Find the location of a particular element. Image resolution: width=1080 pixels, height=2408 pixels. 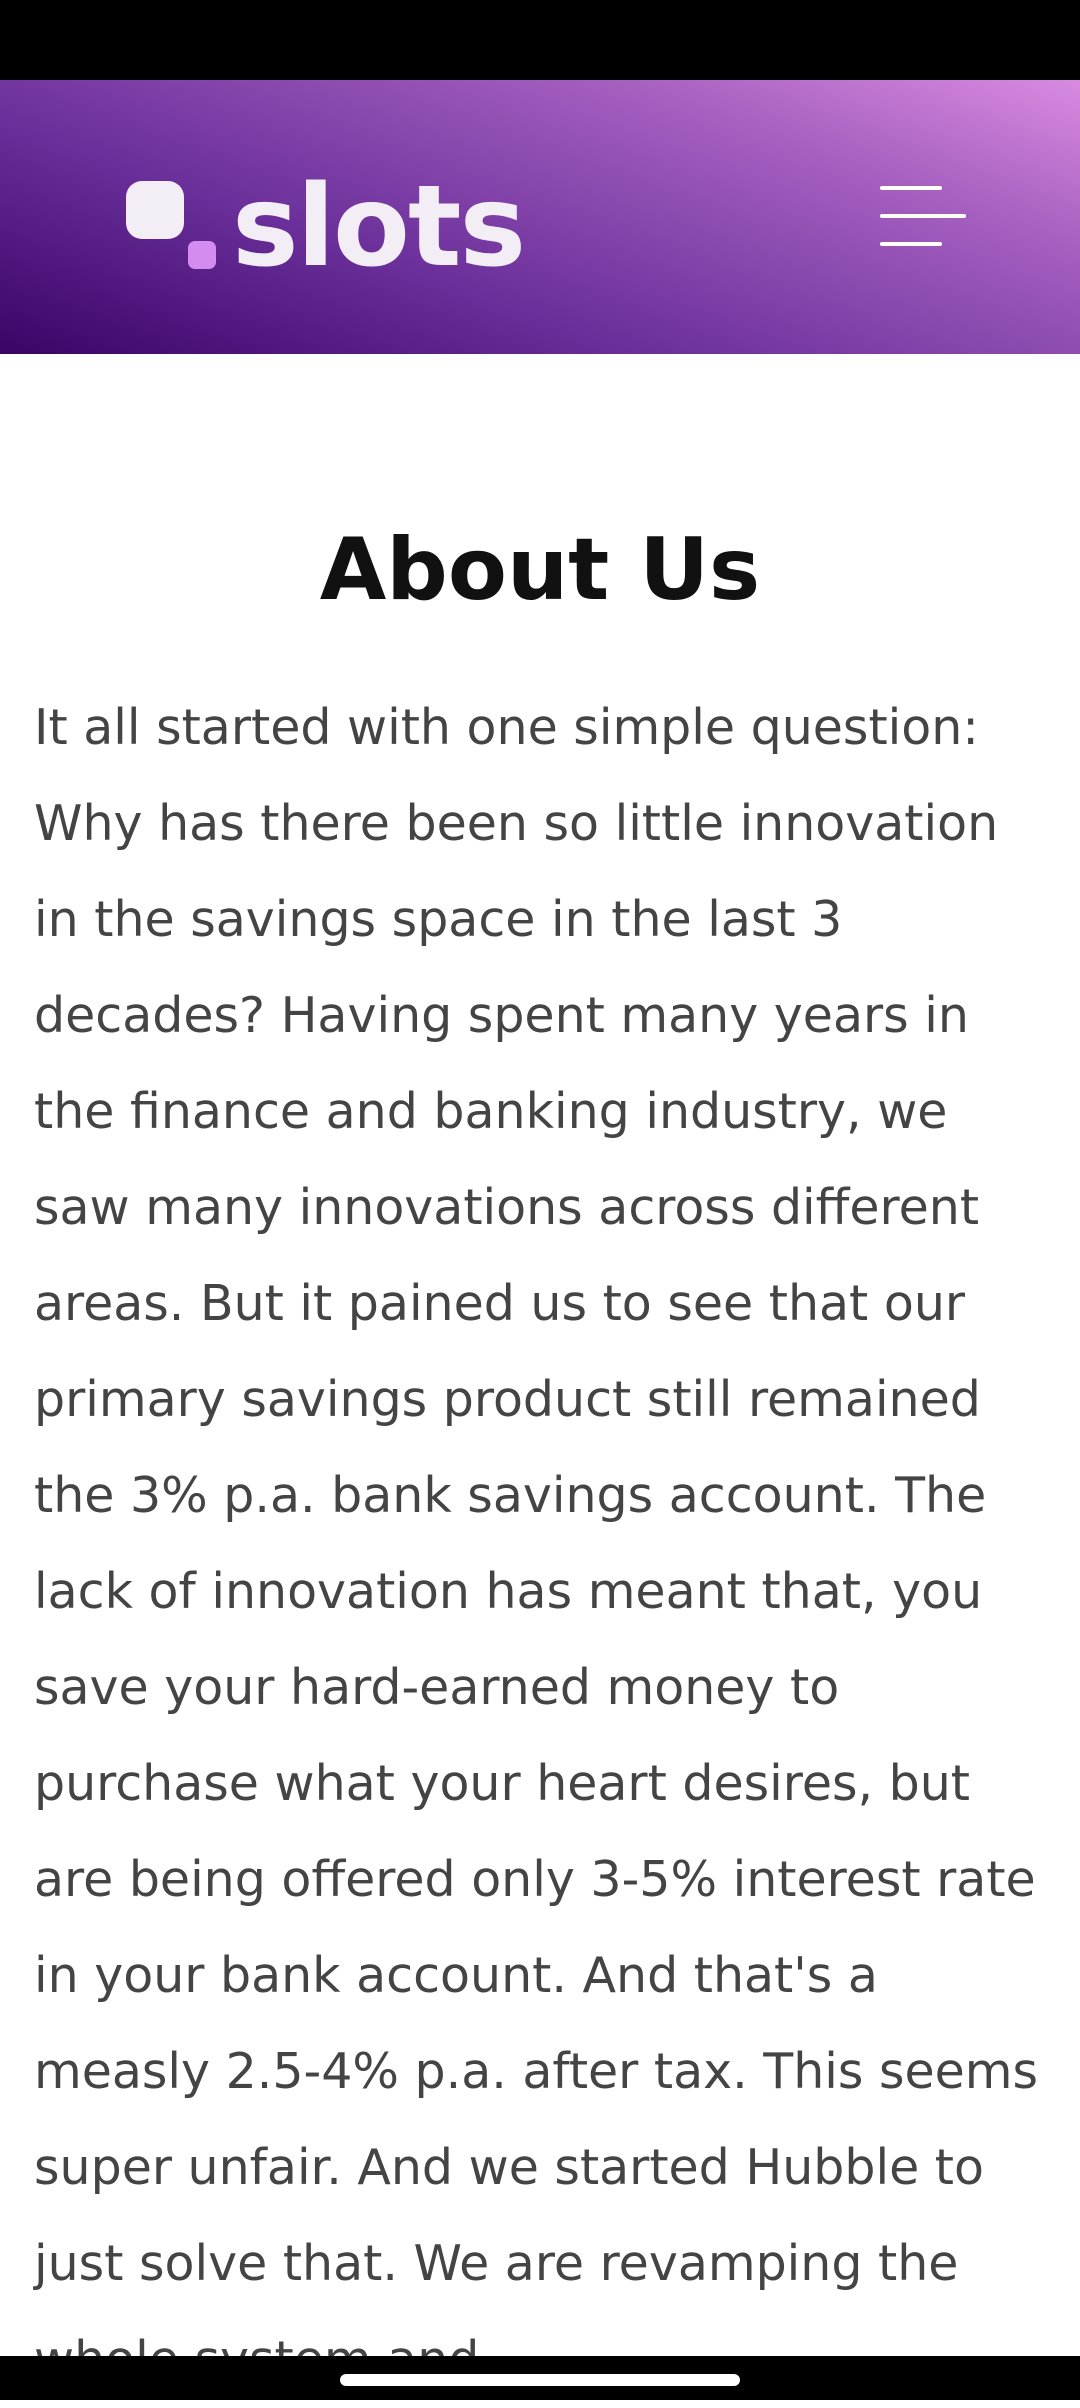

status-bar is located at coordinates (540, 40).